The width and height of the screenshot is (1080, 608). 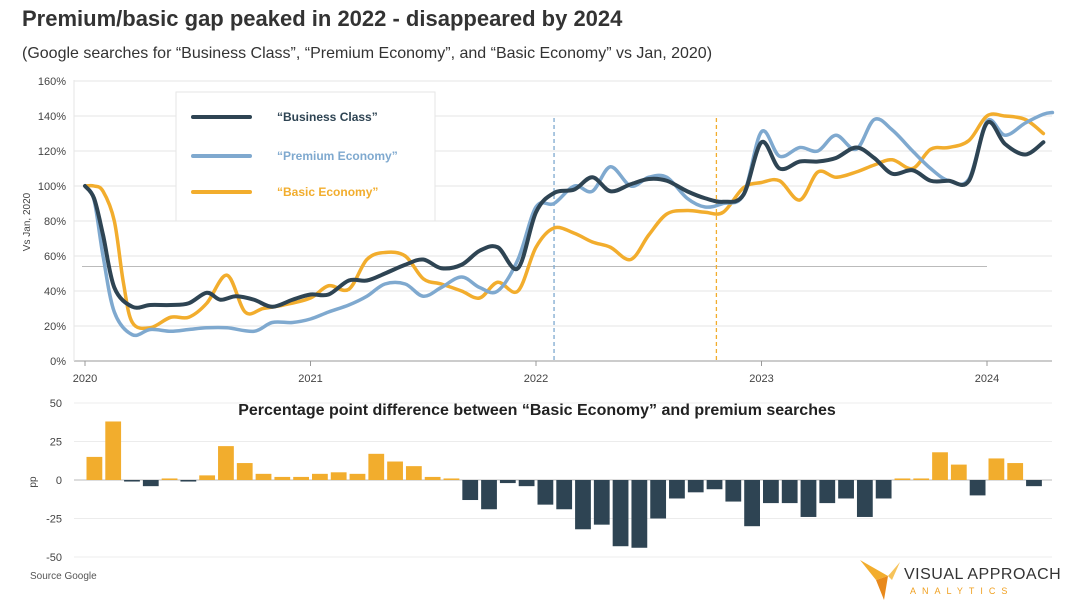 I want to click on bar-y-tick-label: -25, so click(x=54, y=520).